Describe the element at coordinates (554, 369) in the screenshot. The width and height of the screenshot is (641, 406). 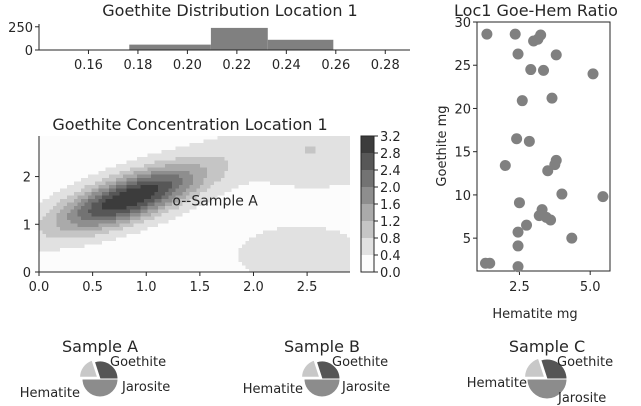
I see `pie-slice` at that location.